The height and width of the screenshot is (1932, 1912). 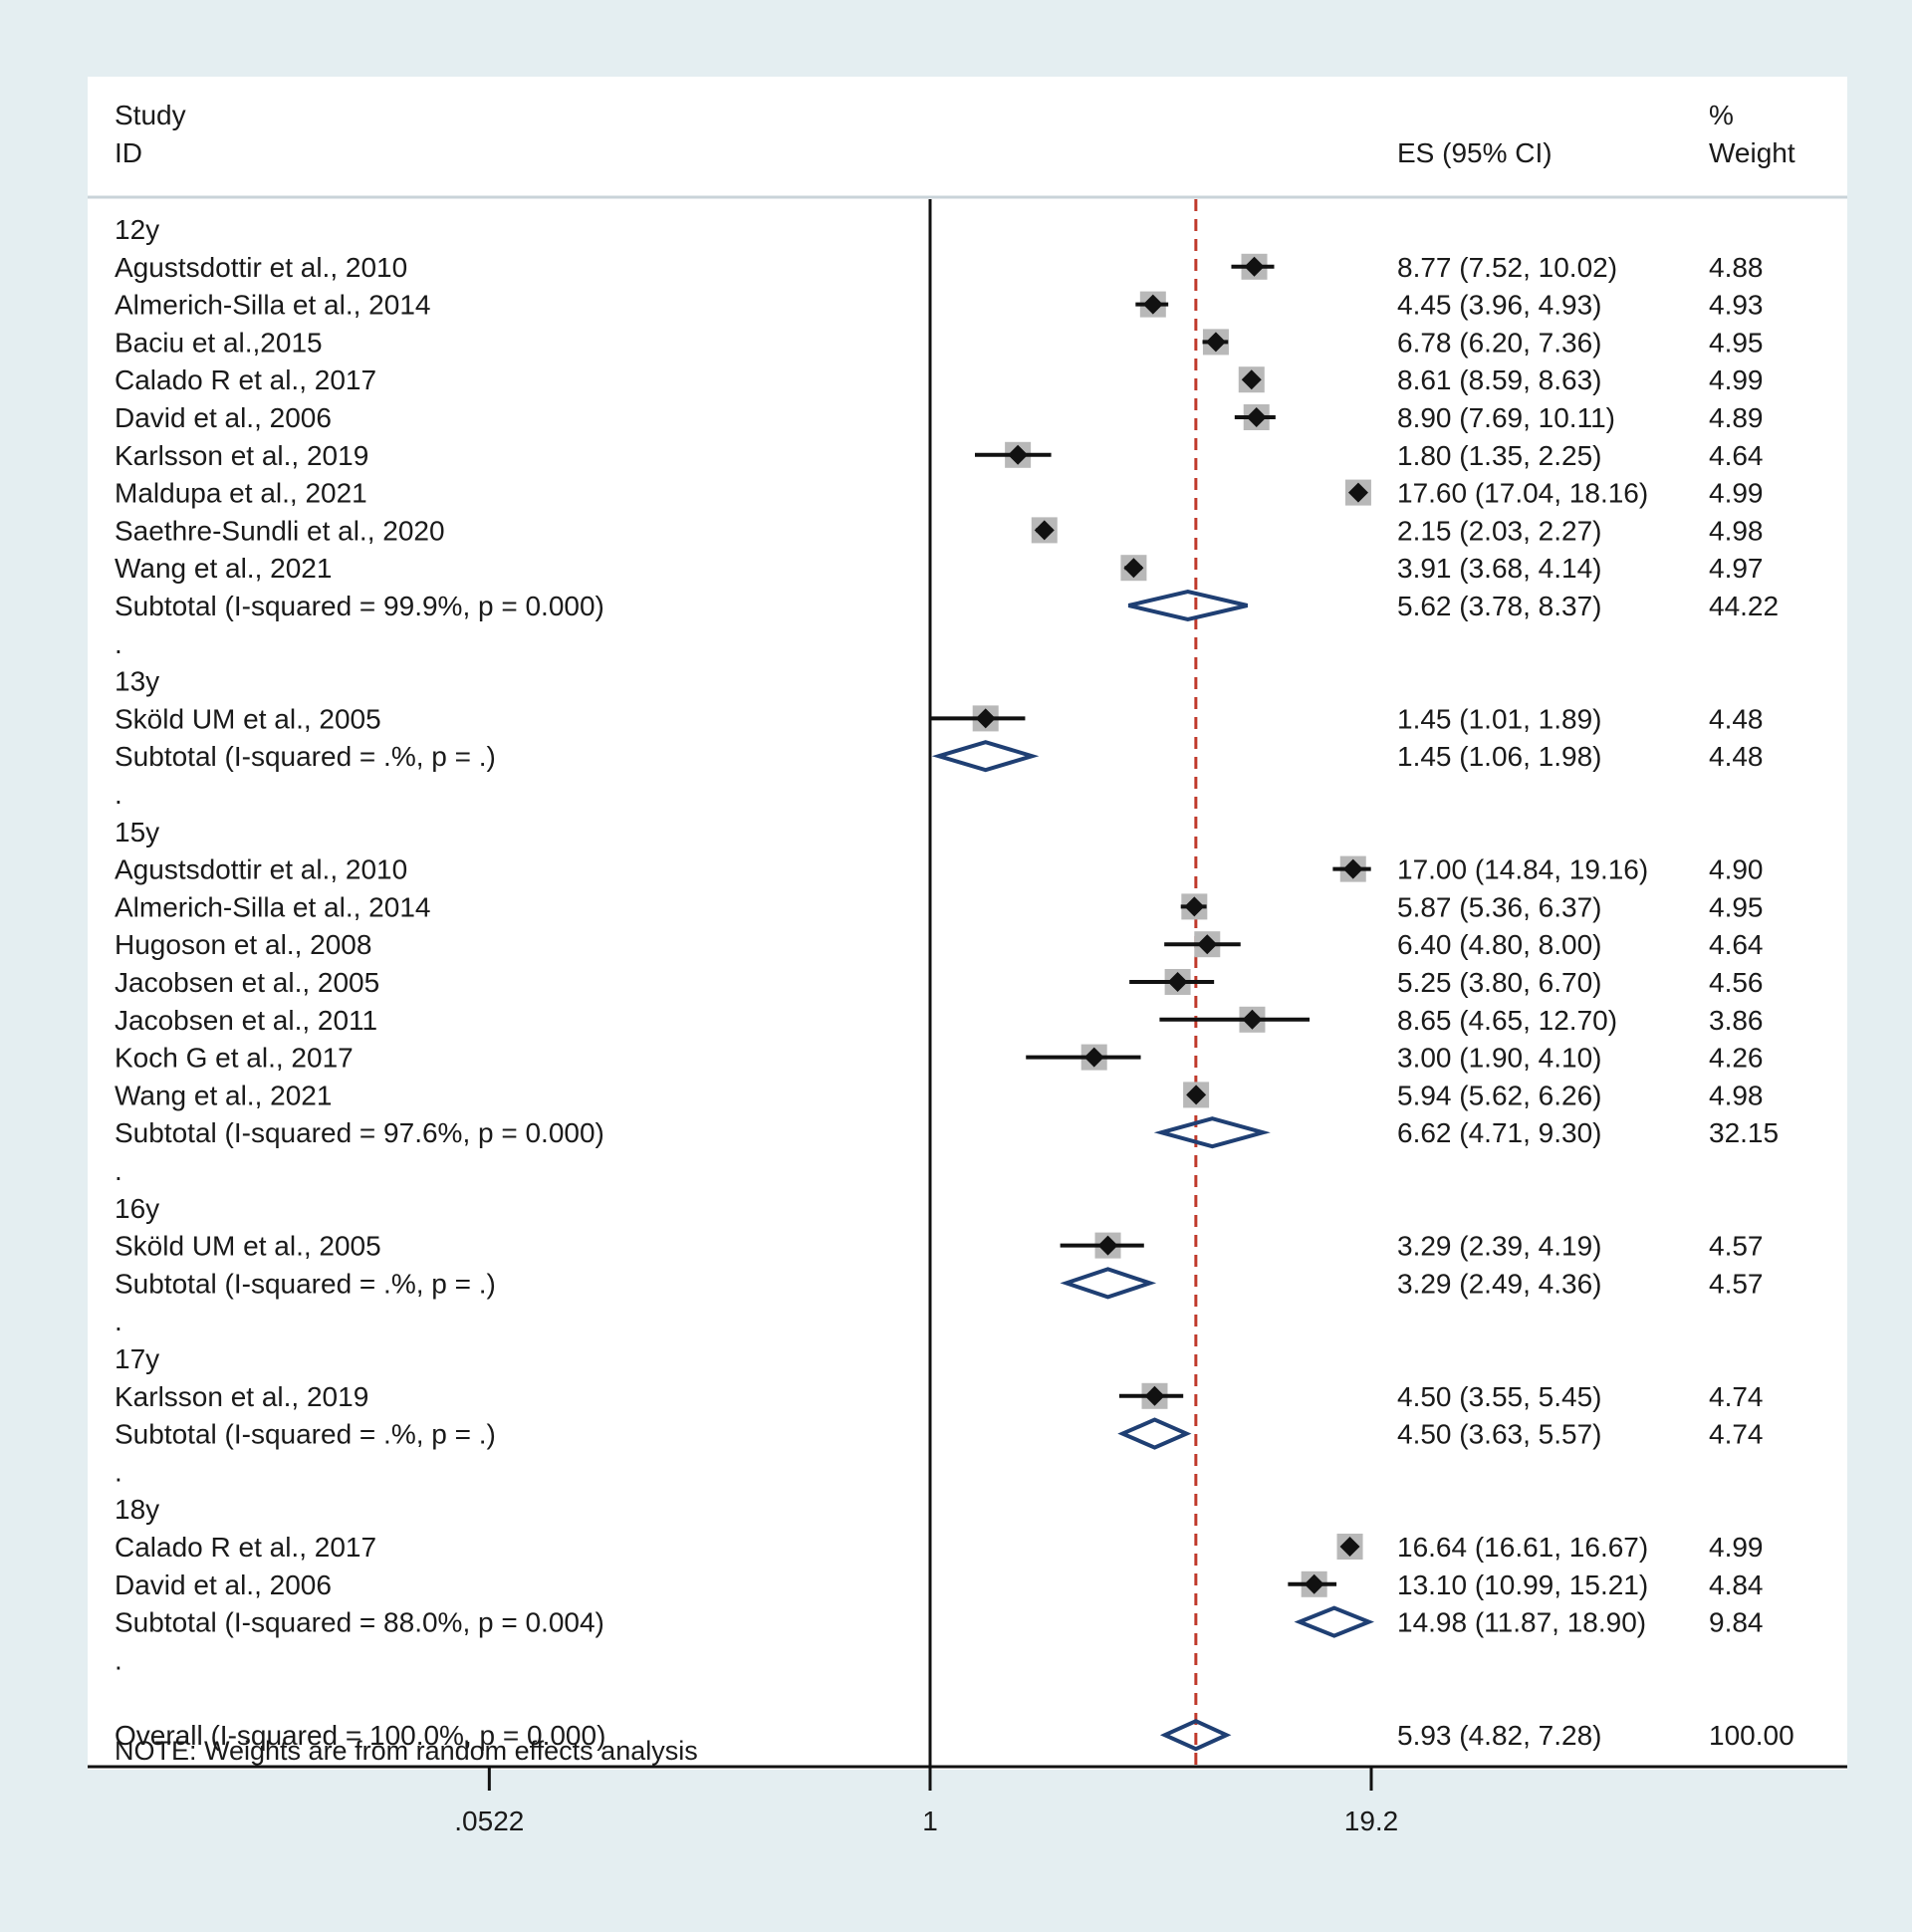 What do you see at coordinates (1721, 115) in the screenshot?
I see `header-weight-percent: %` at bounding box center [1721, 115].